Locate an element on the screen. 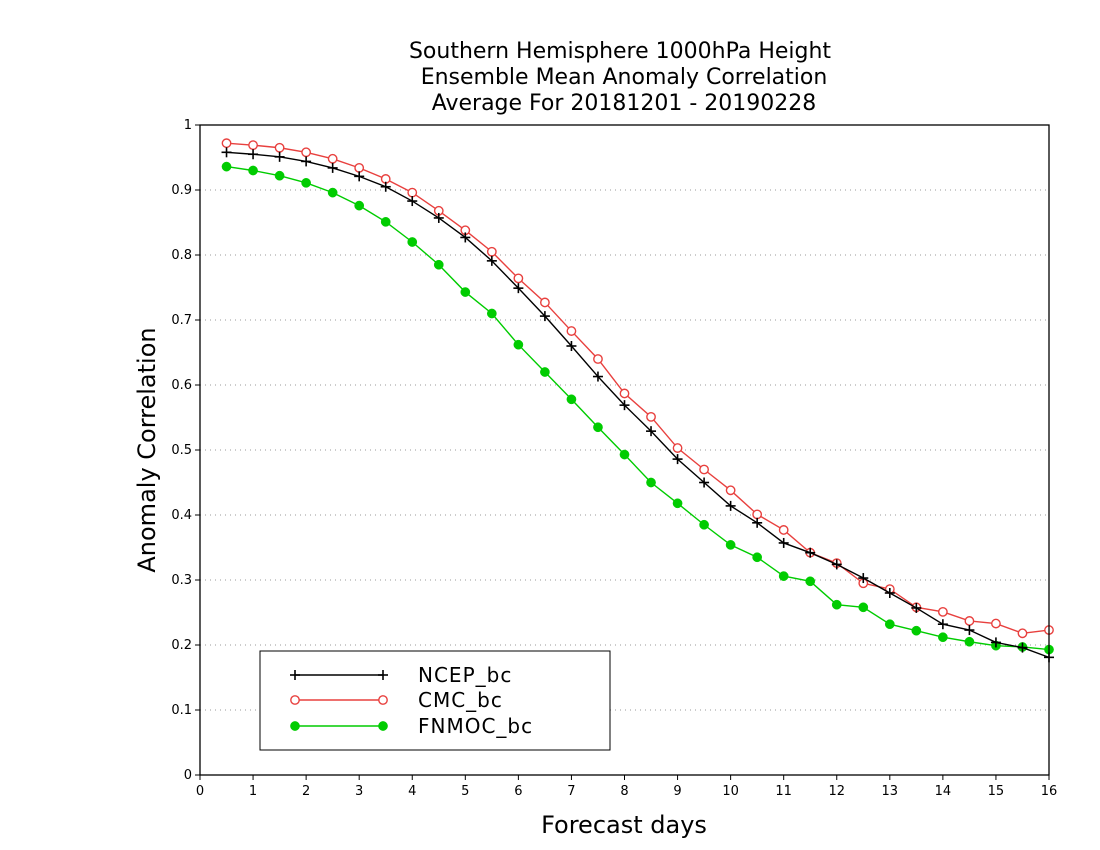  x-tick-label: 12 is located at coordinates (836, 791).